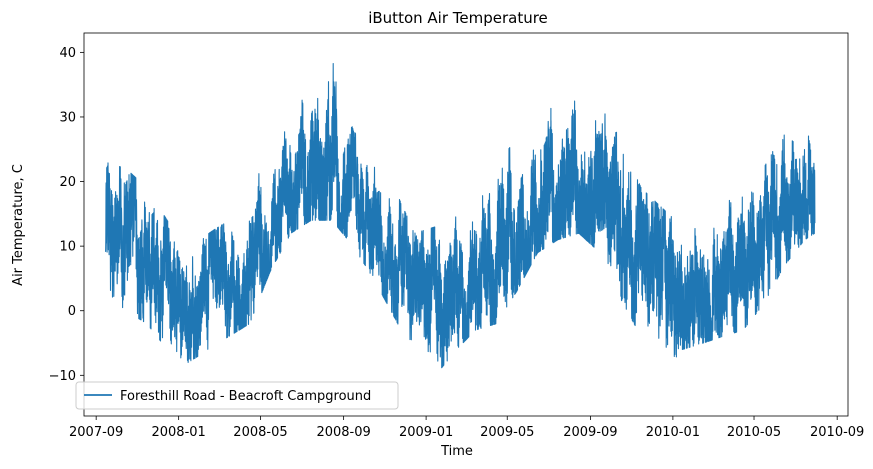 This screenshot has width=873, height=469. I want to click on x-tick-label: 2010-05, so click(754, 432).